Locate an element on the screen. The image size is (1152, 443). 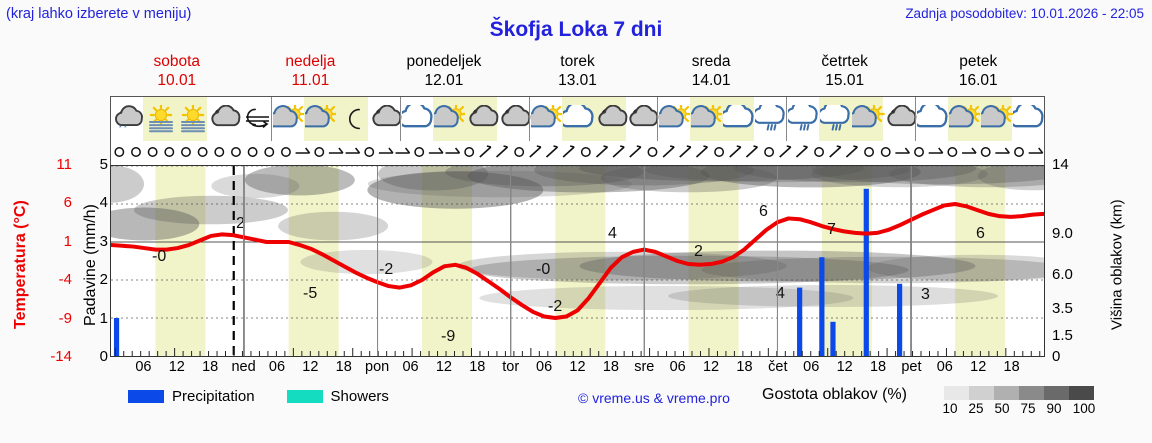
x-tick-10: 18 is located at coordinates (477, 367).